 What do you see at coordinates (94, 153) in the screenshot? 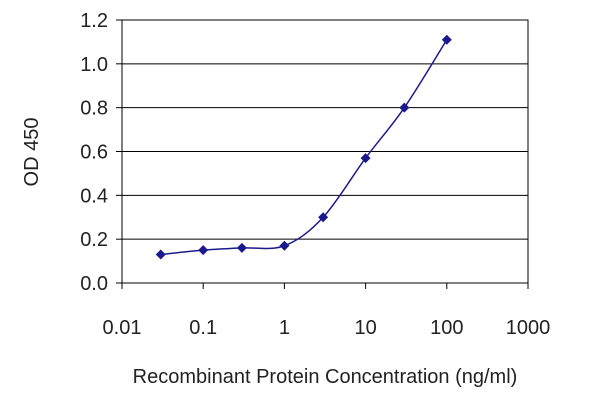
I see `y-tick-label: 0.6` at bounding box center [94, 153].